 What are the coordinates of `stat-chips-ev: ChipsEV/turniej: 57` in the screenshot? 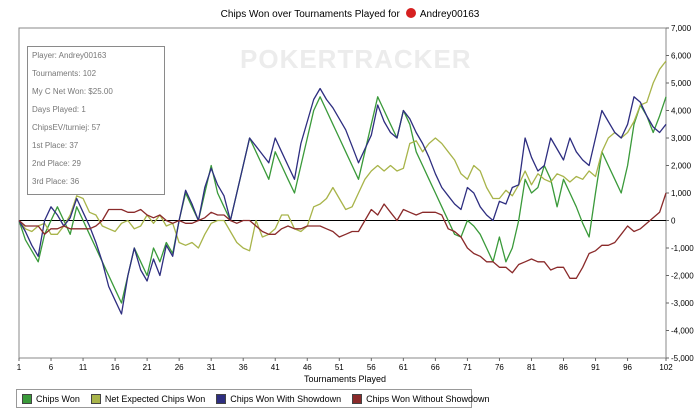 It's located at (66, 127).